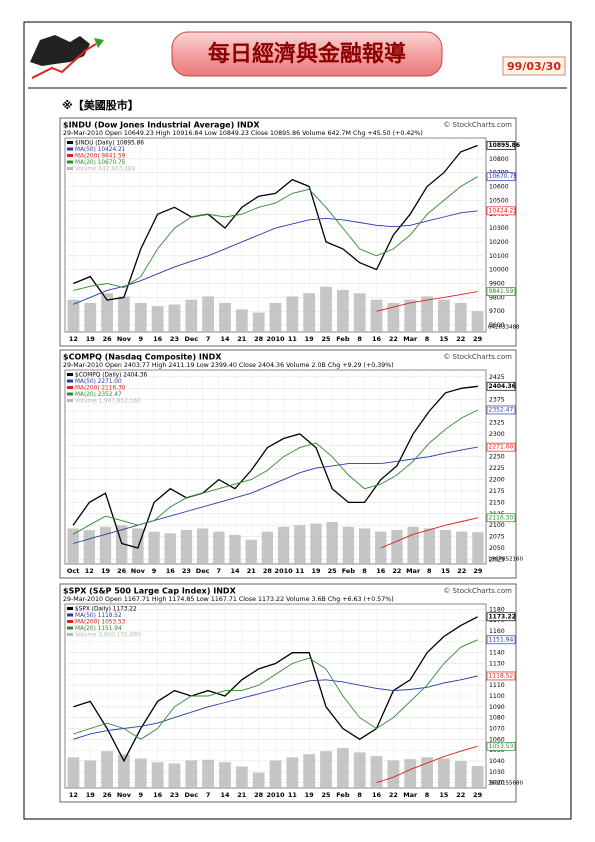  I want to click on price-tag: 2116.30, so click(501, 517).